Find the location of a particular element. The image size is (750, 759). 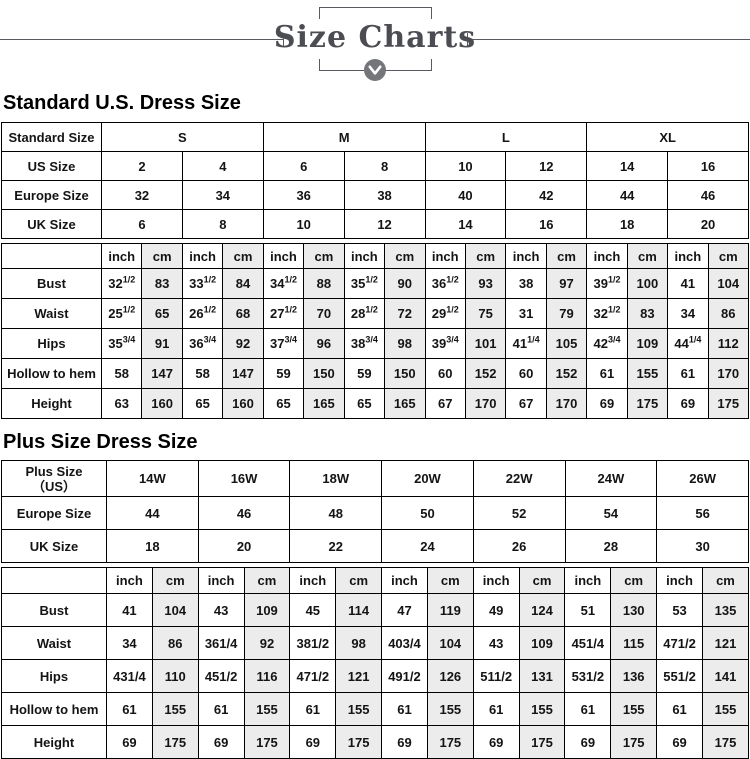

row-label: Waist is located at coordinates (51, 313).